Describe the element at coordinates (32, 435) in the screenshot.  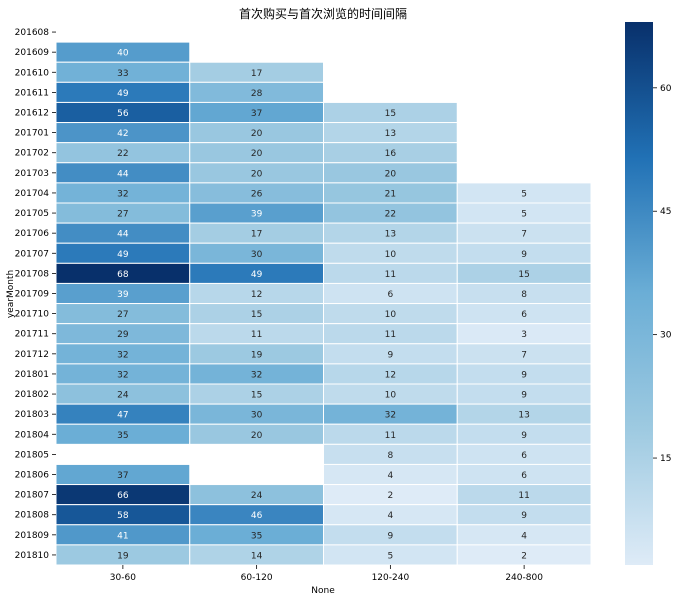
I see `y-tick-label: 201804` at that location.